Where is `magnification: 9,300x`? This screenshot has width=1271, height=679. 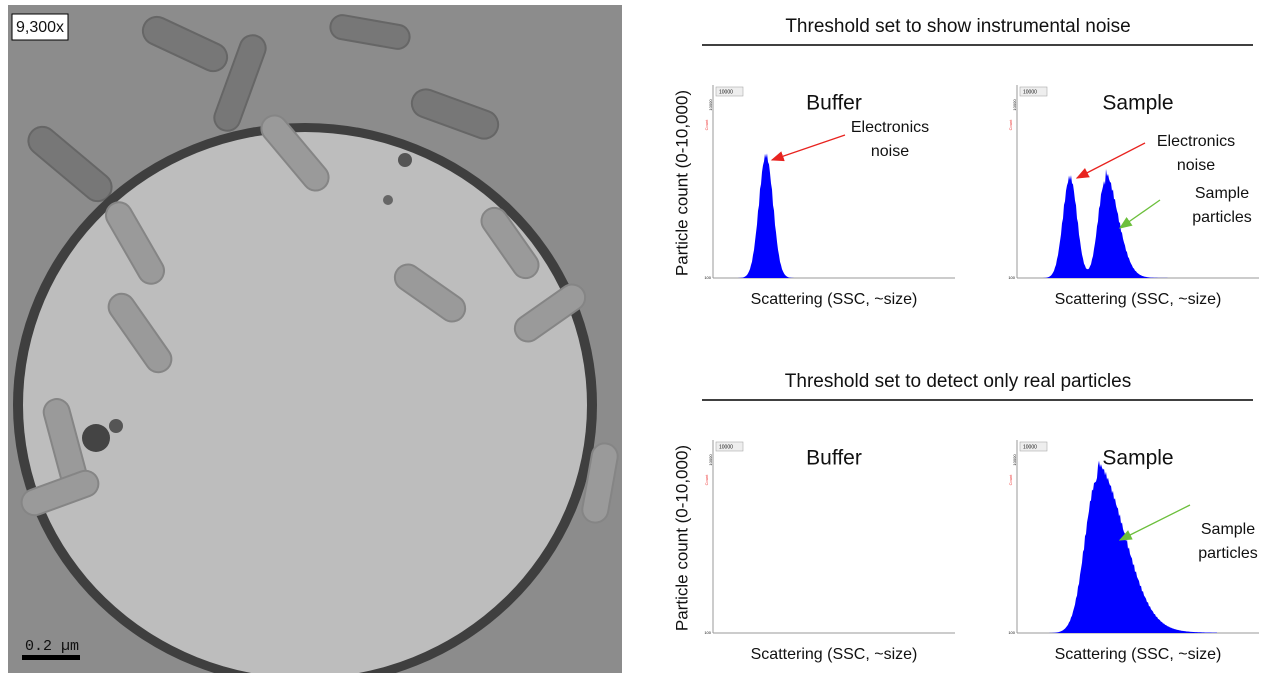 magnification: 9,300x is located at coordinates (40, 27).